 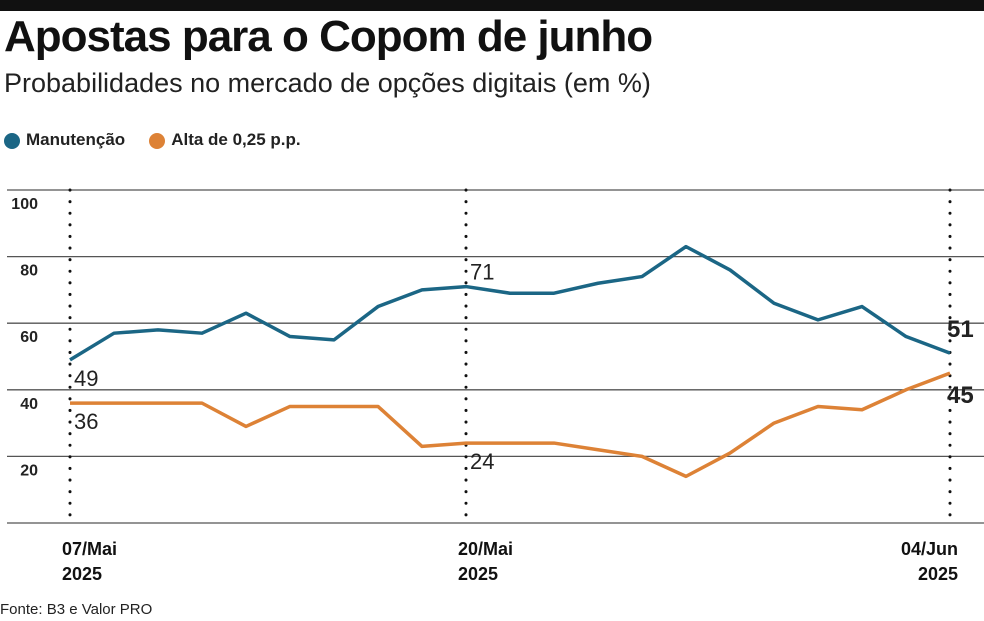 I want to click on legend-item-manutencao: Manutenção, so click(x=64, y=140).